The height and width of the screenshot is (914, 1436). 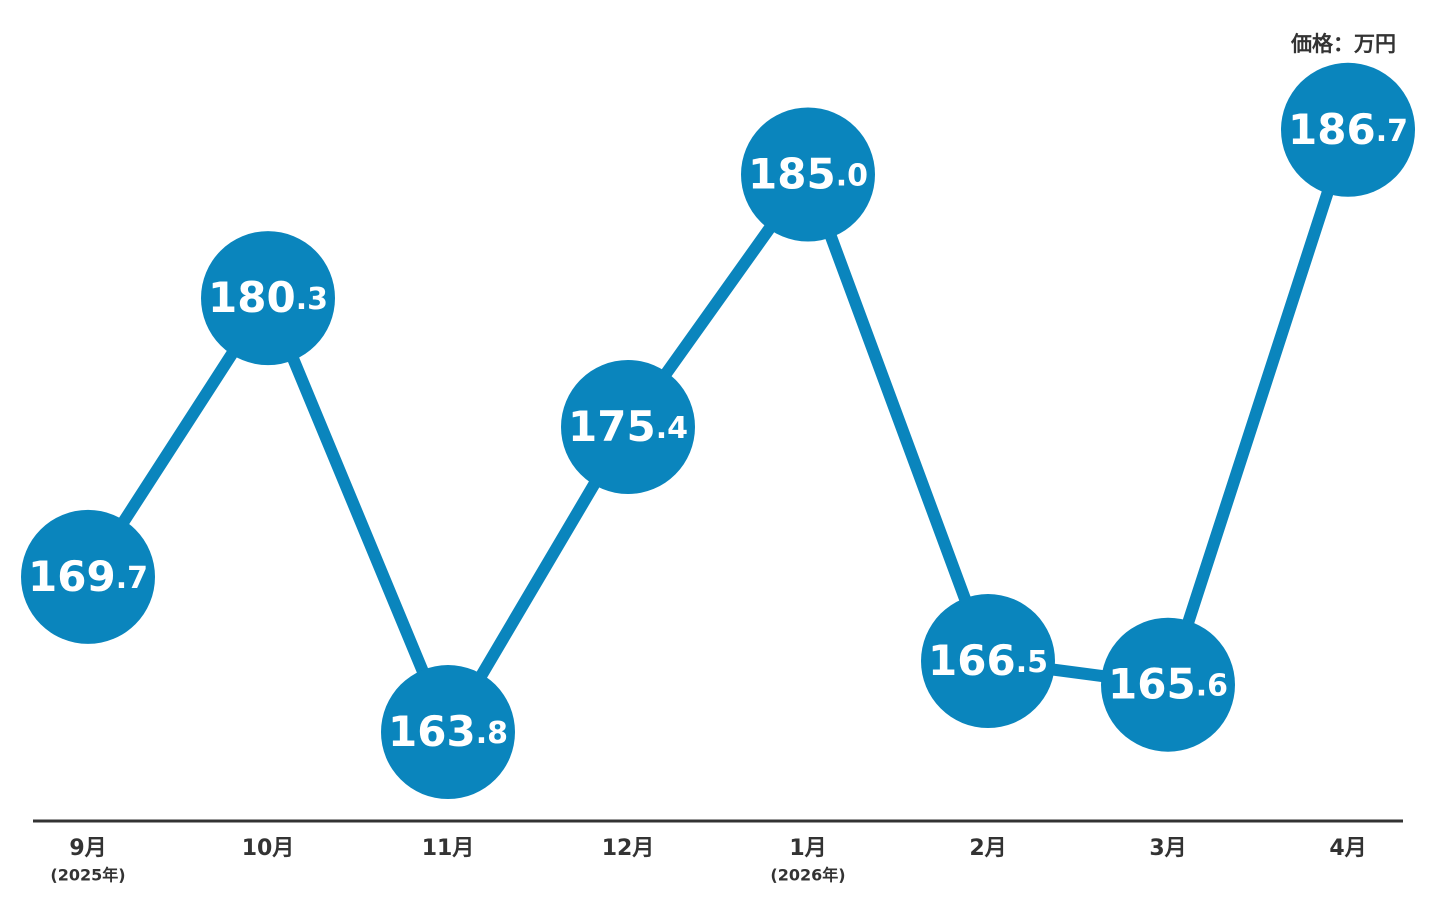 I want to click on value-label: 166.5, so click(x=988, y=660).